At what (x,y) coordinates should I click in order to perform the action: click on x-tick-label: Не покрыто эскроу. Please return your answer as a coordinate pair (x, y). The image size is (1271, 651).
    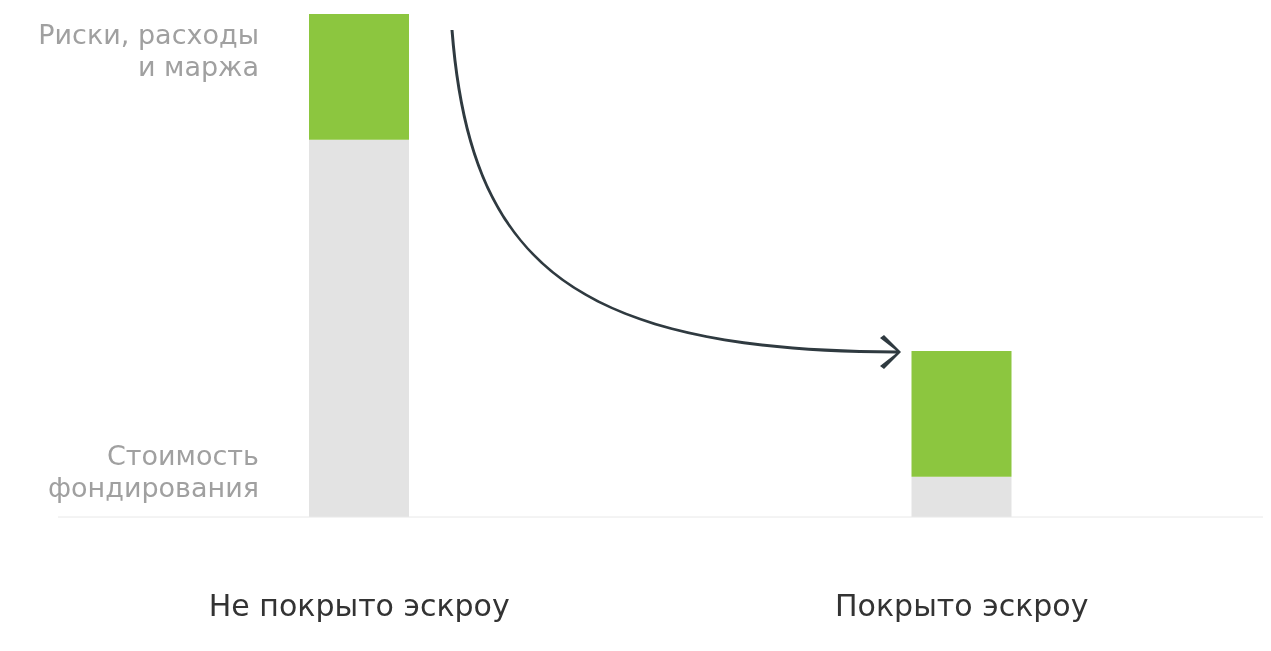
    Looking at the image, I should click on (359, 606).